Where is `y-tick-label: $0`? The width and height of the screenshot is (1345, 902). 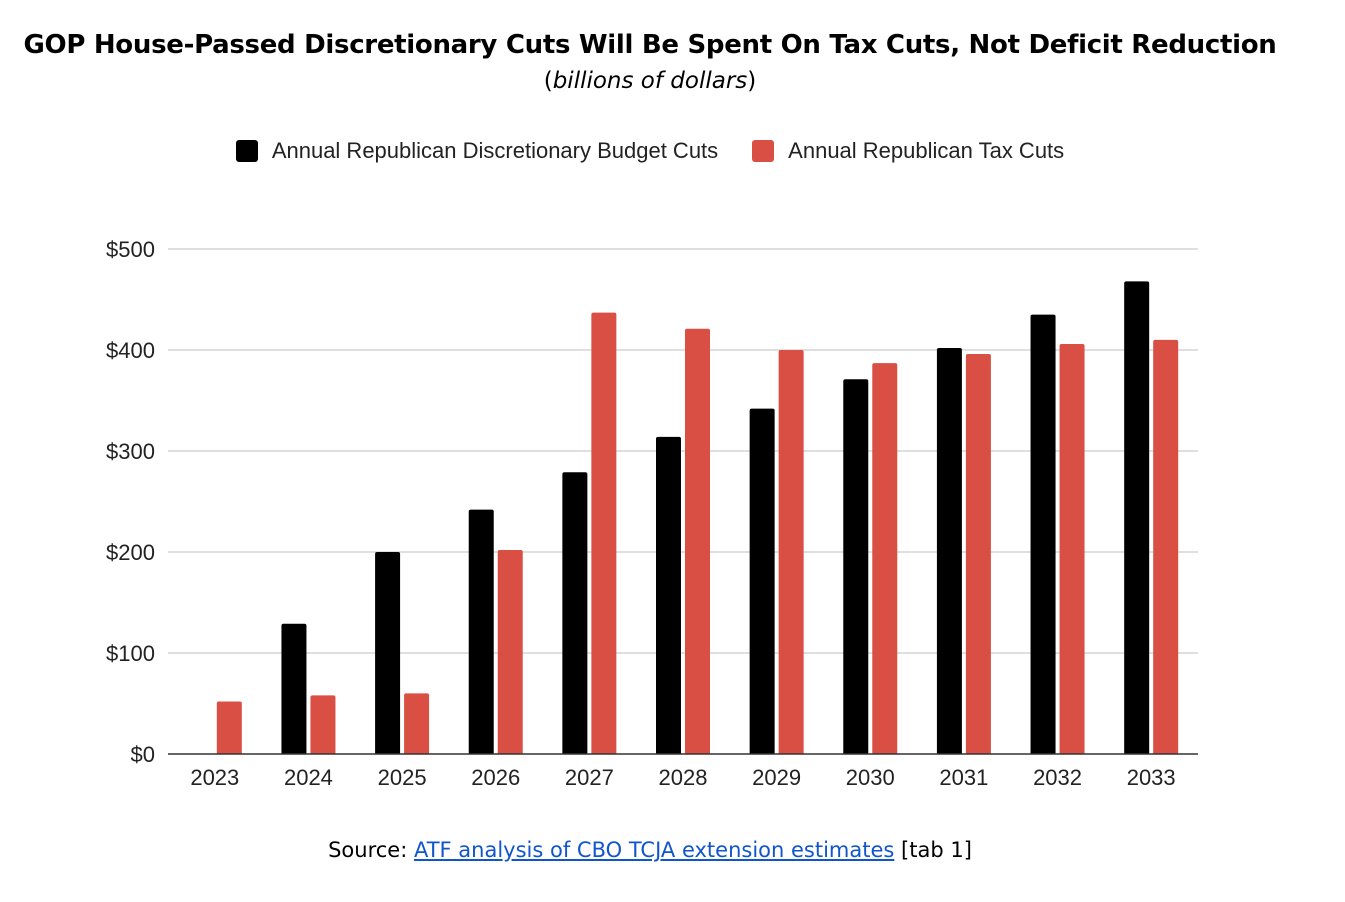 y-tick-label: $0 is located at coordinates (143, 754).